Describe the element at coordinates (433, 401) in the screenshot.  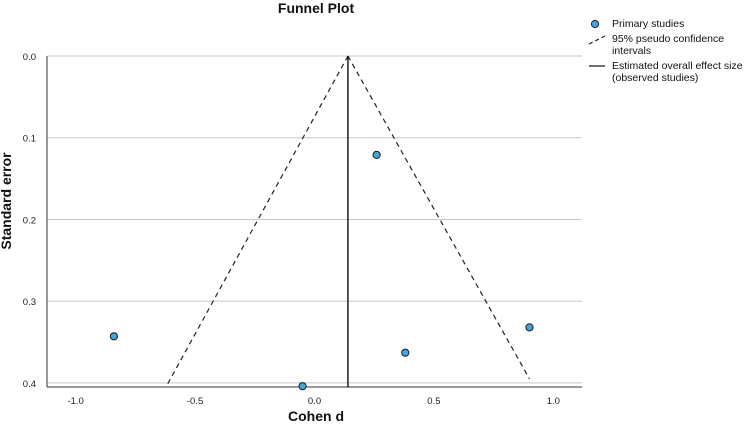
I see `x-tick-label: 0.5` at that location.